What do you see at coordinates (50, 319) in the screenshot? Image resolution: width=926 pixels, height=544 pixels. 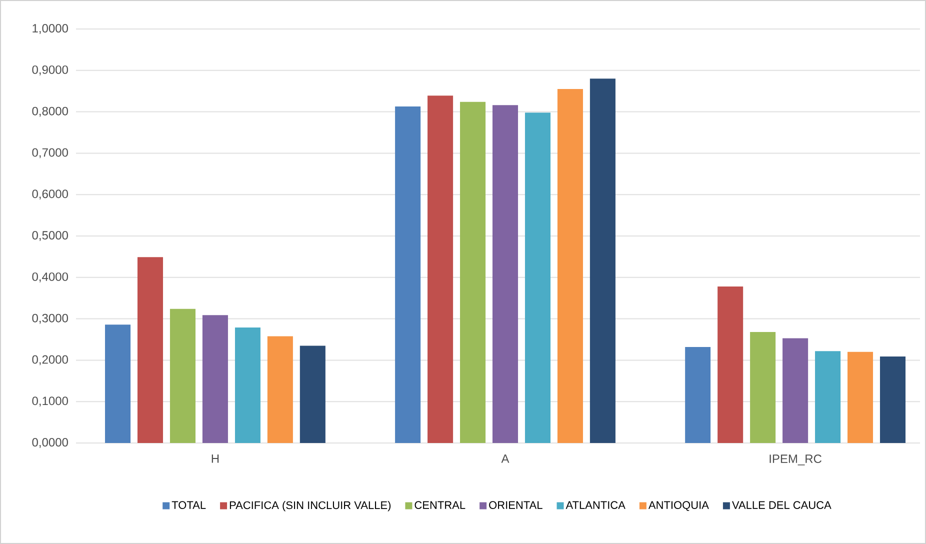 I see `y-tick-label: 0,3000` at bounding box center [50, 319].